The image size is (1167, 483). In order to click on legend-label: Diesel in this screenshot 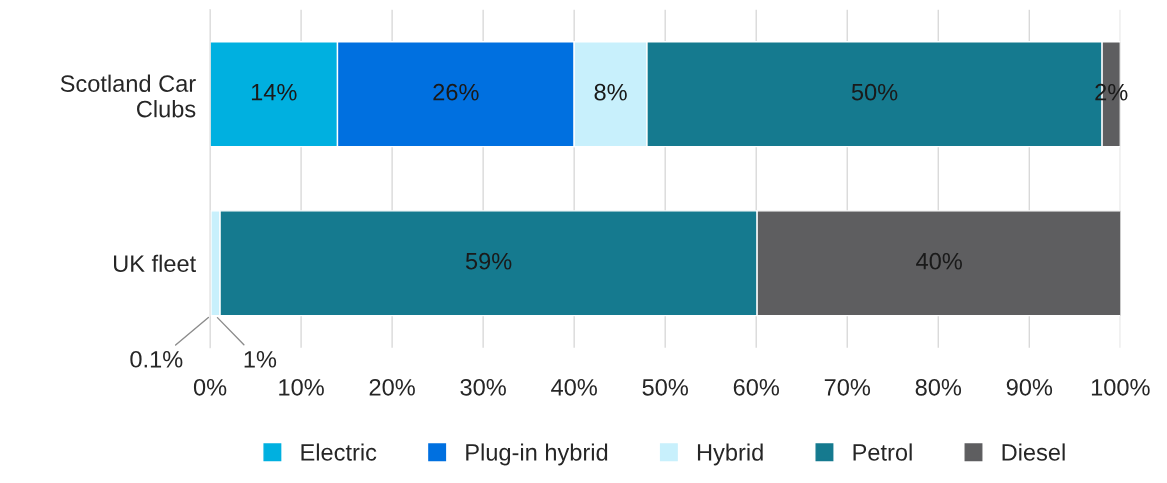, I will do `click(1033, 452)`.